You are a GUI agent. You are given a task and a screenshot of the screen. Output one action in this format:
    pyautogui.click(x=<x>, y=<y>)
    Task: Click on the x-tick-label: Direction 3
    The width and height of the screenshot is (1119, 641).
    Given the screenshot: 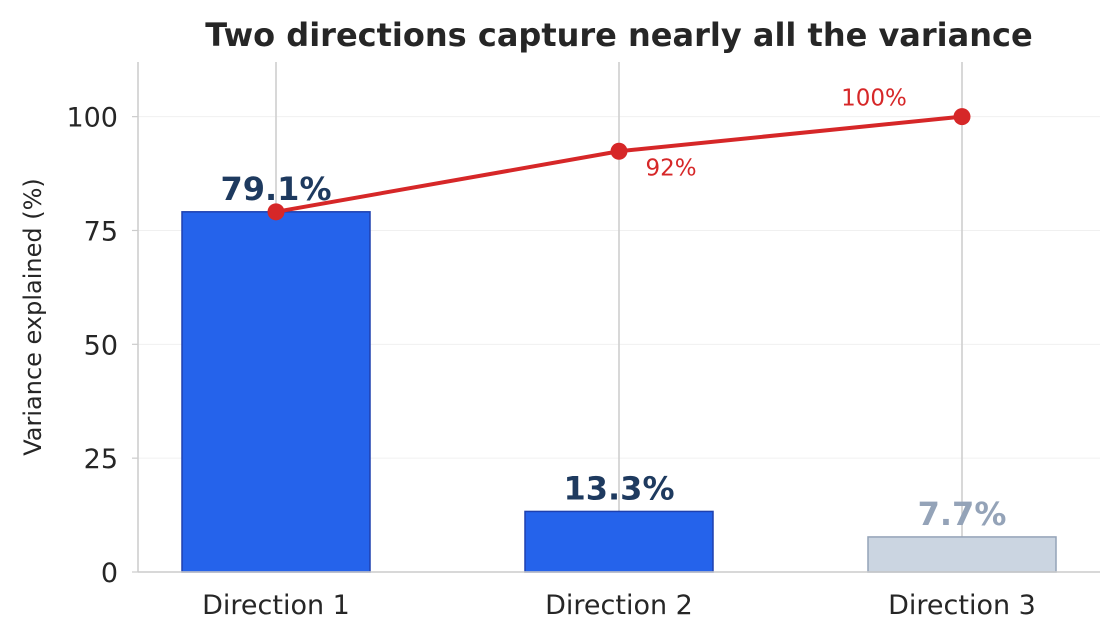 What is the action you would take?
    pyautogui.click(x=962, y=605)
    